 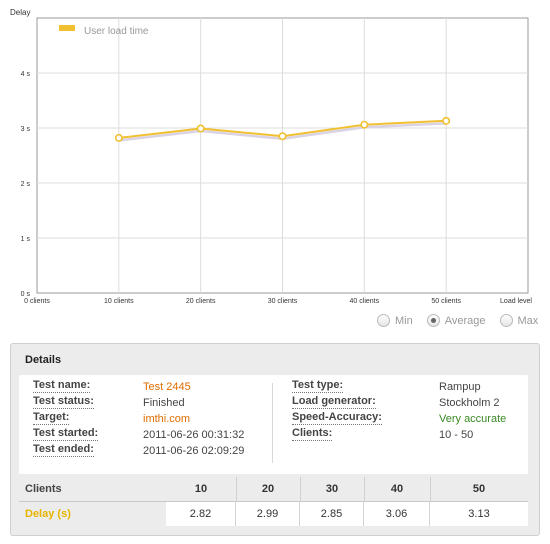 I want to click on target-label: Target:, so click(x=51, y=418).